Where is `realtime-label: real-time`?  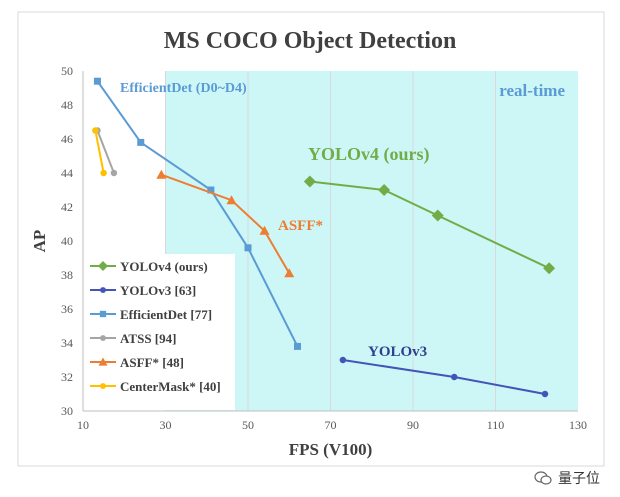
realtime-label: real-time is located at coordinates (532, 90).